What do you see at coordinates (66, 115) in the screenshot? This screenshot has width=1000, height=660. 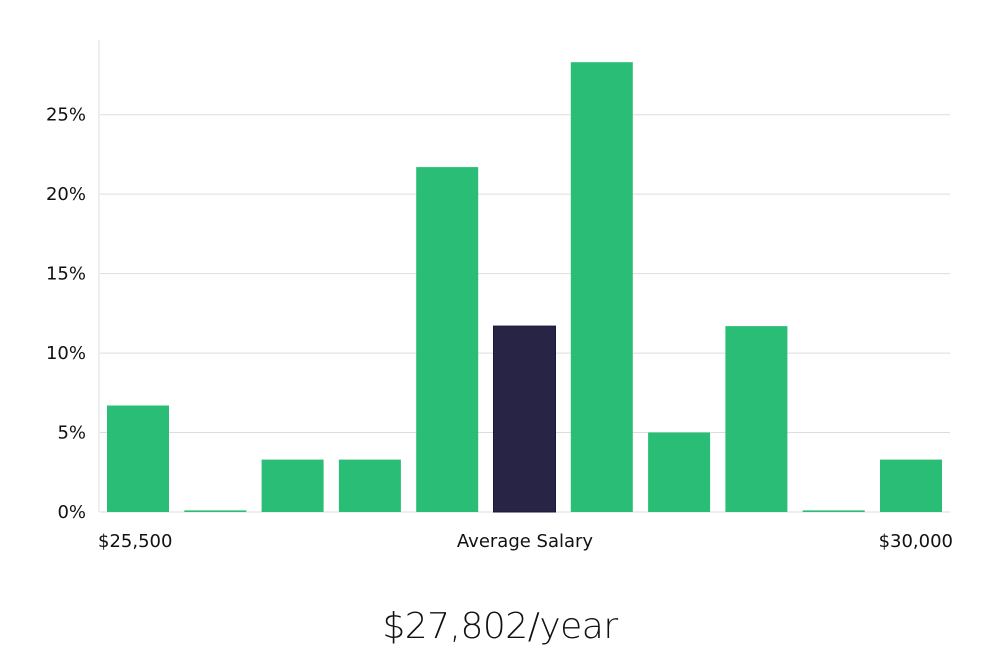 I see `y-tick-label: 25%` at bounding box center [66, 115].